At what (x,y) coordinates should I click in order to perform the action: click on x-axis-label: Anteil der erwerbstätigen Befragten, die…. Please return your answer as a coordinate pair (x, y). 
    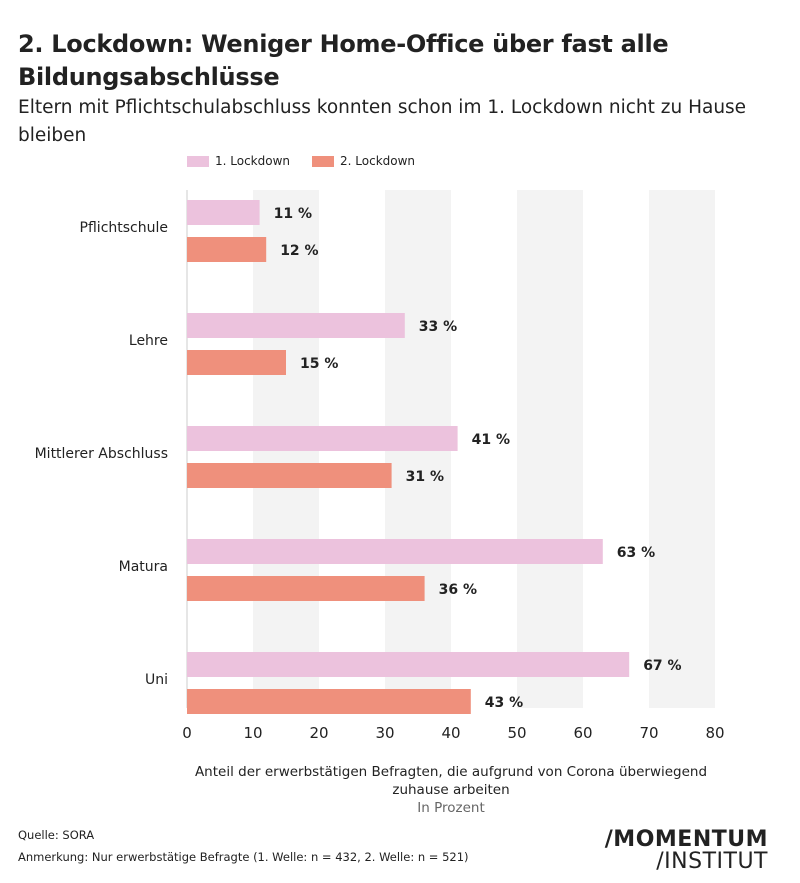
    Looking at the image, I should click on (451, 790).